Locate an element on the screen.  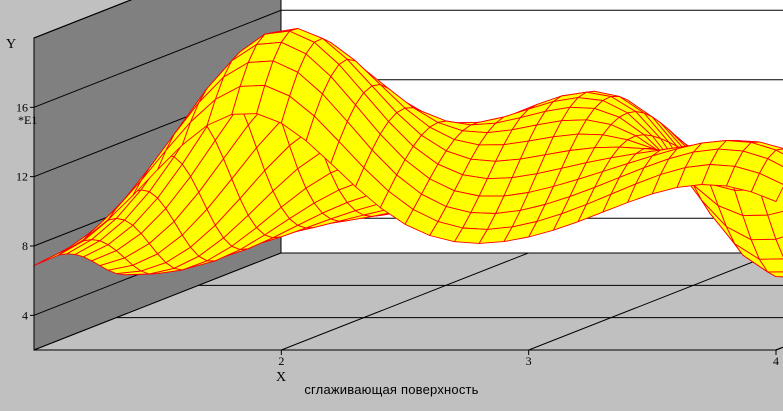
y-tick-label: 4 is located at coordinates (25, 315).